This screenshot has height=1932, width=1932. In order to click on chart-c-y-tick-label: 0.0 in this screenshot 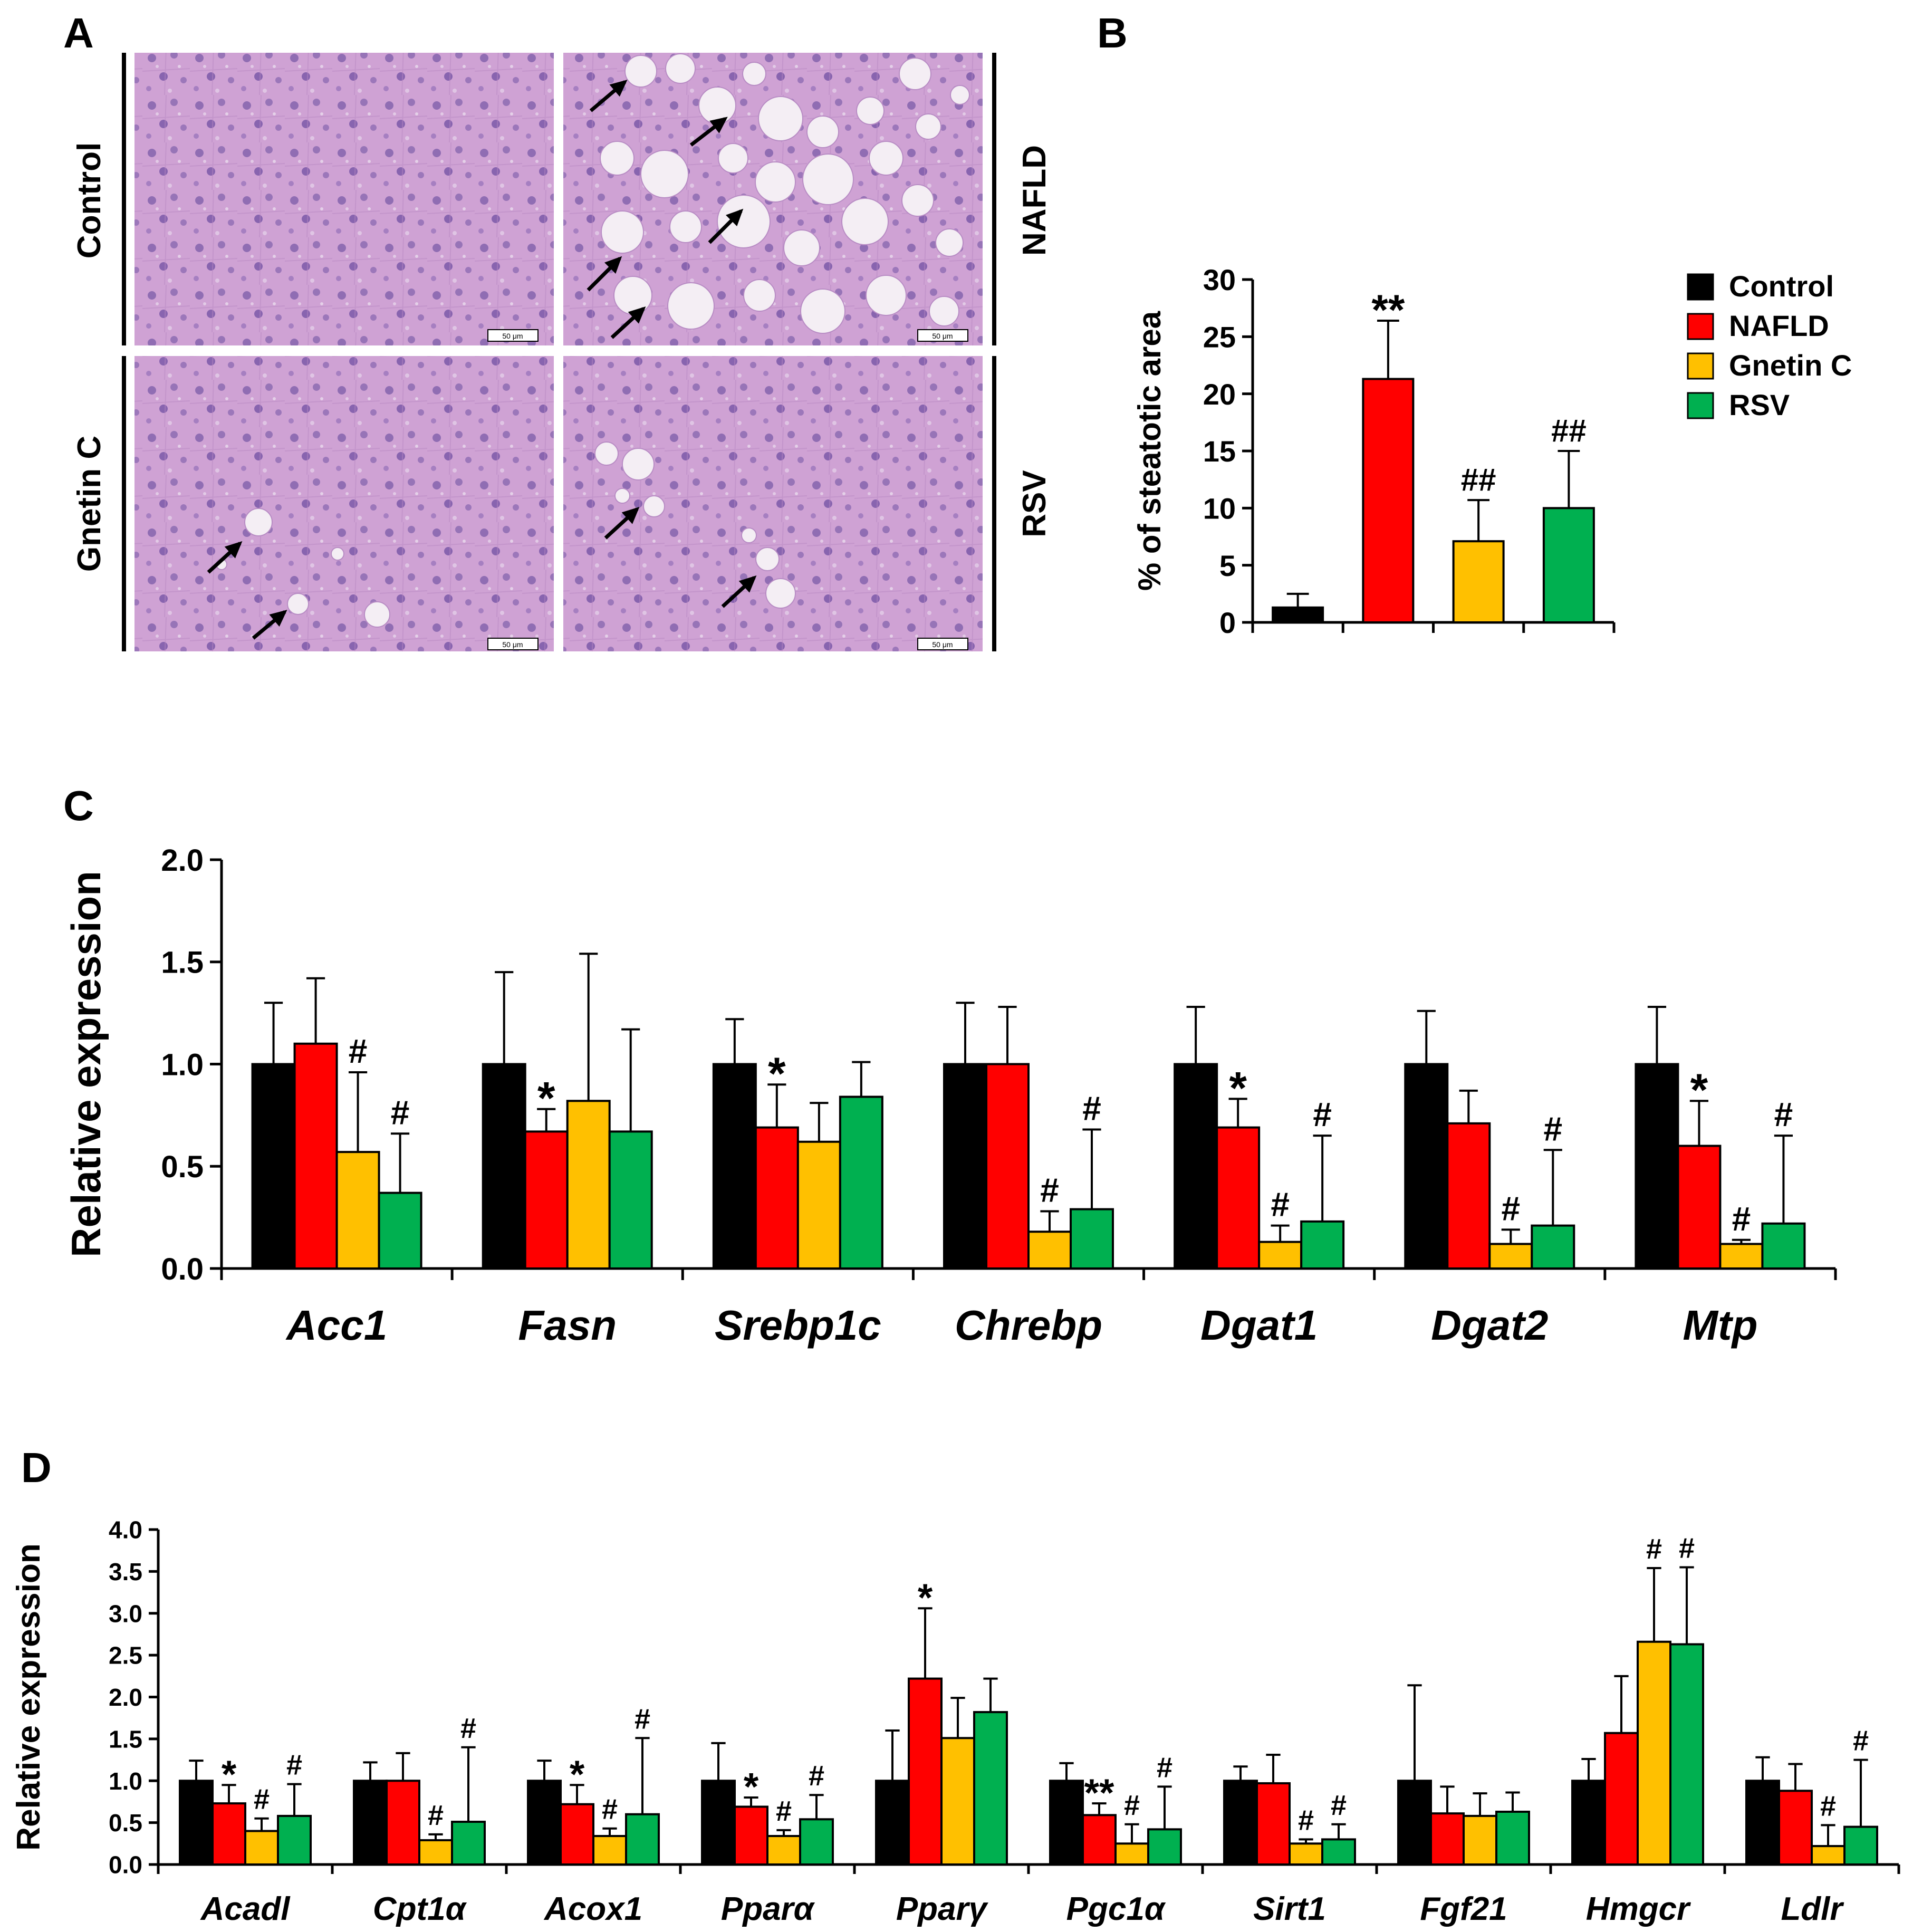, I will do `click(182, 1269)`.